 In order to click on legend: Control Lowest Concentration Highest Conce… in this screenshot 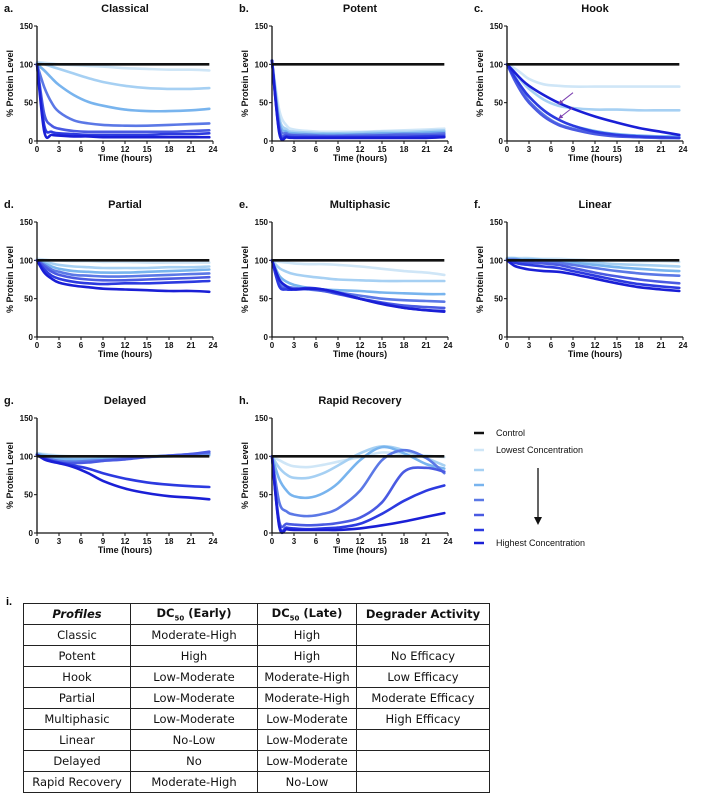, I will do `click(529, 488)`.